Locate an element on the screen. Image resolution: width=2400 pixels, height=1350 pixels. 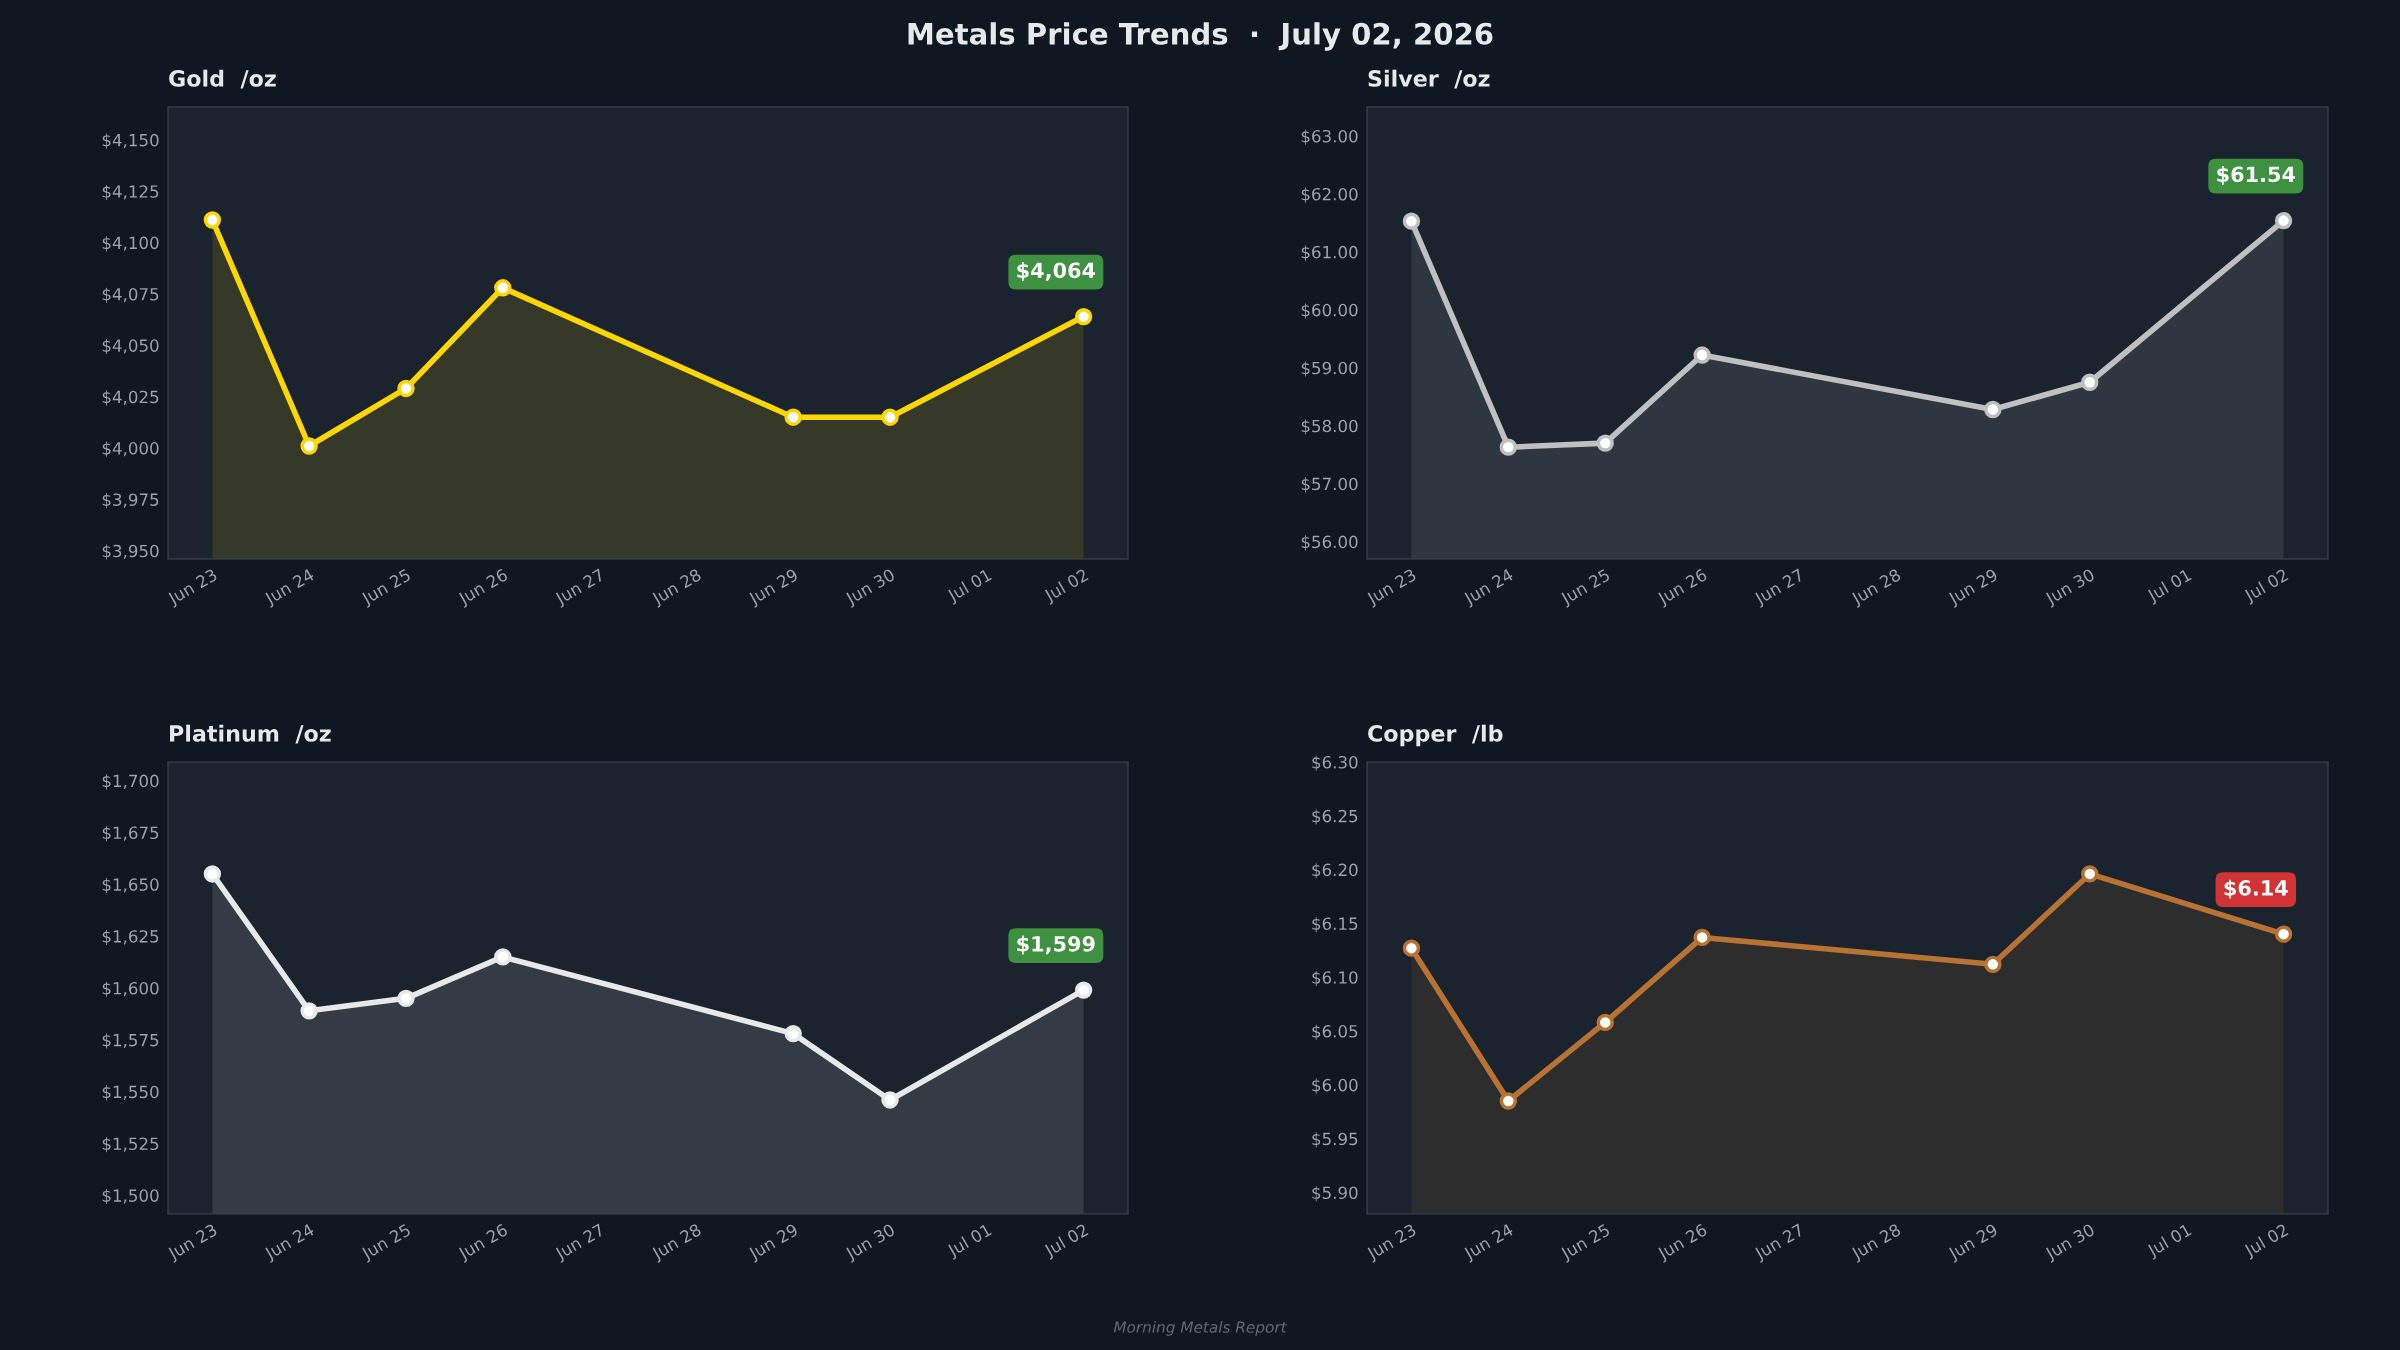
y-tick-label: $5.90 is located at coordinates (1335, 1194).